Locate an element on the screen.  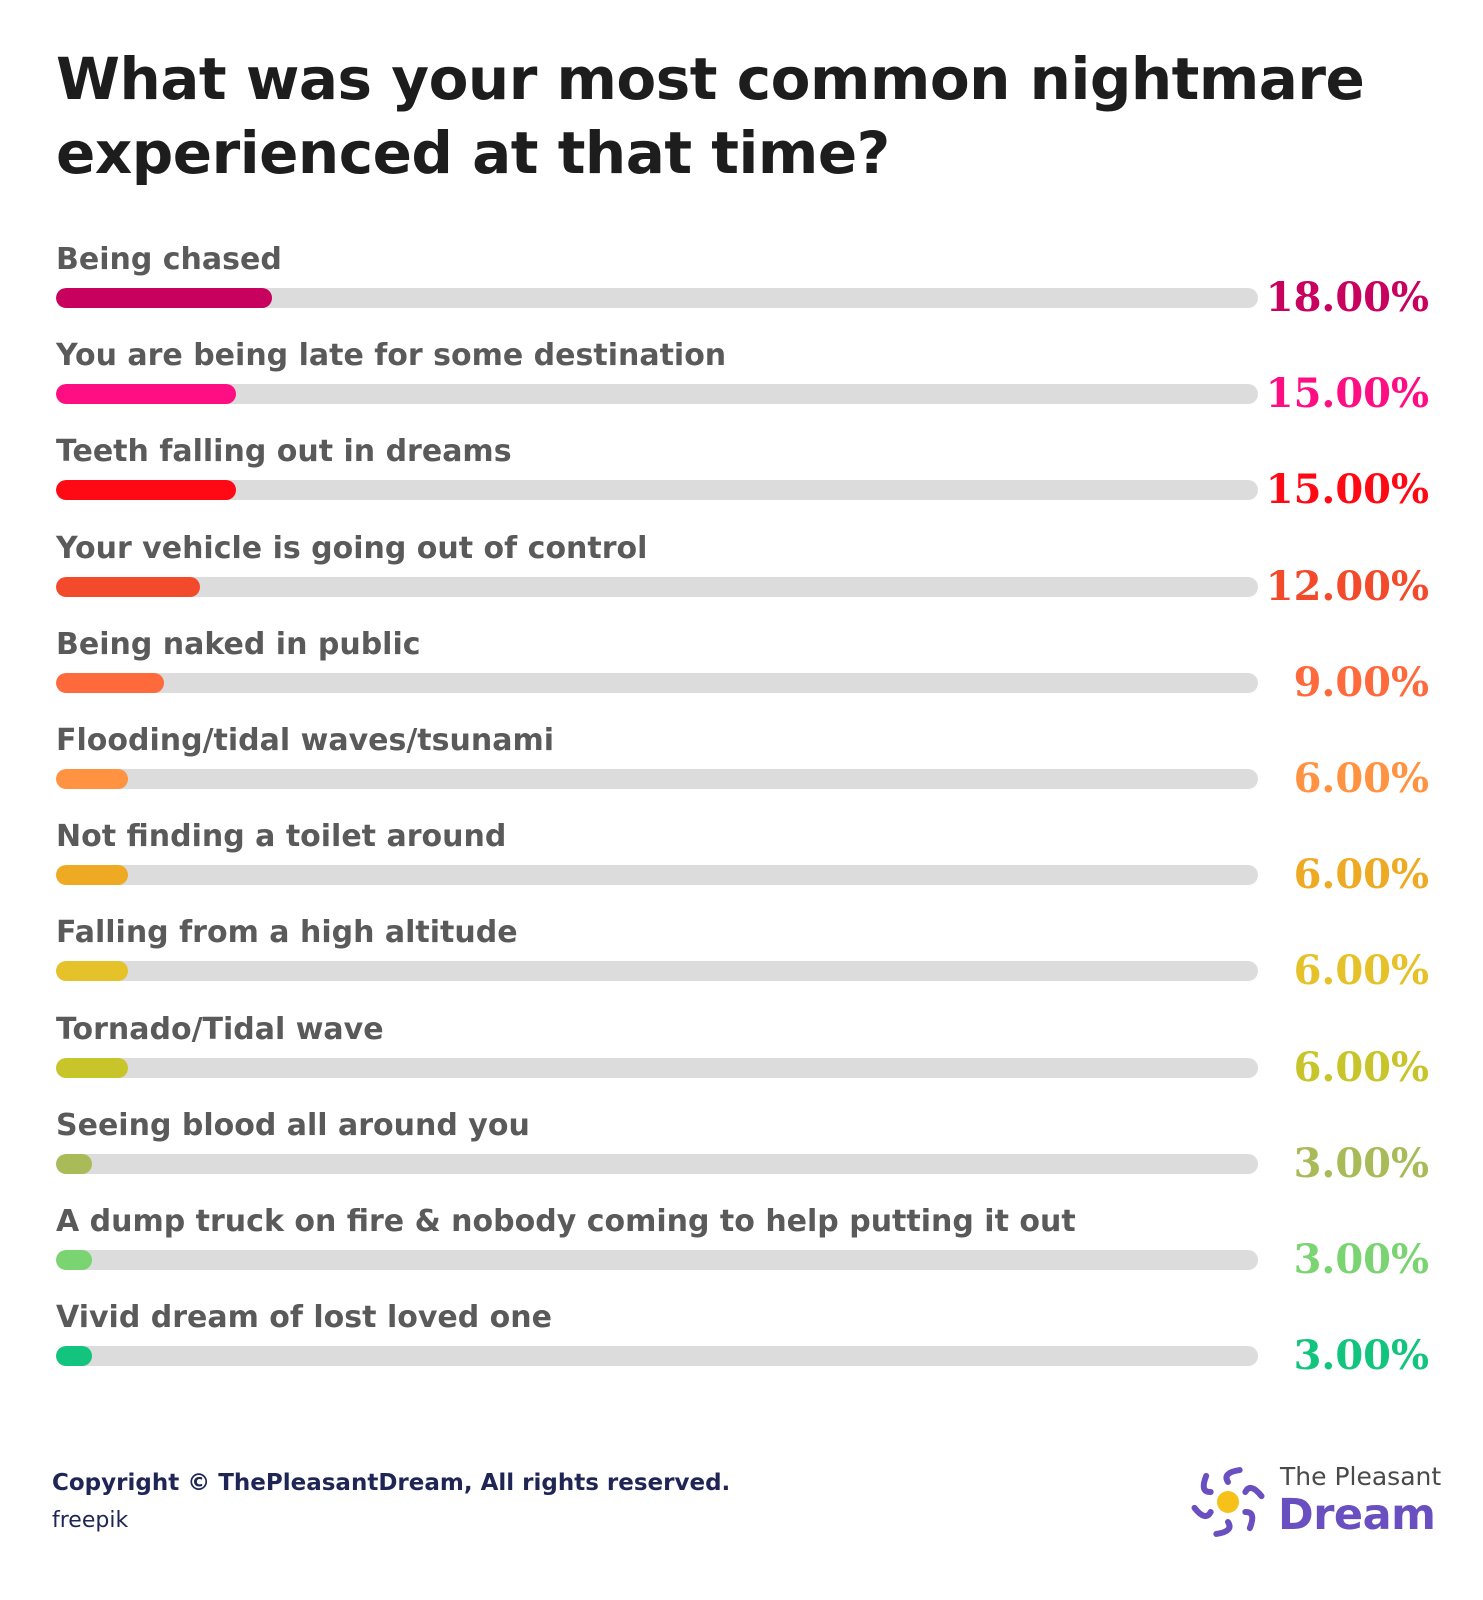
bar-row: Being naked in public 9.00% is located at coordinates (741, 673).